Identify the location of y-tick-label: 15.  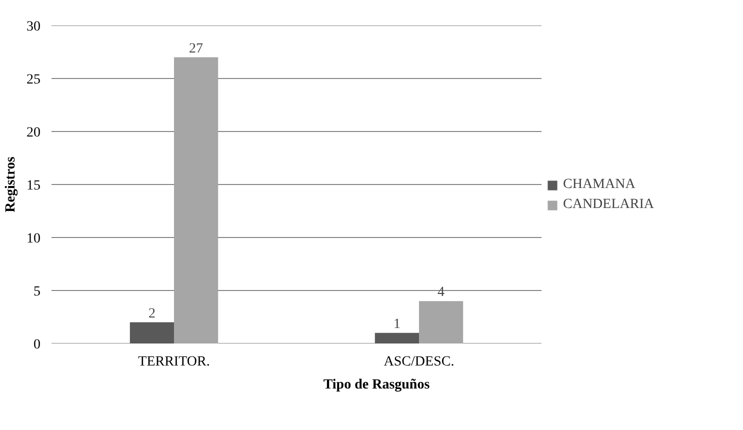
(33, 186).